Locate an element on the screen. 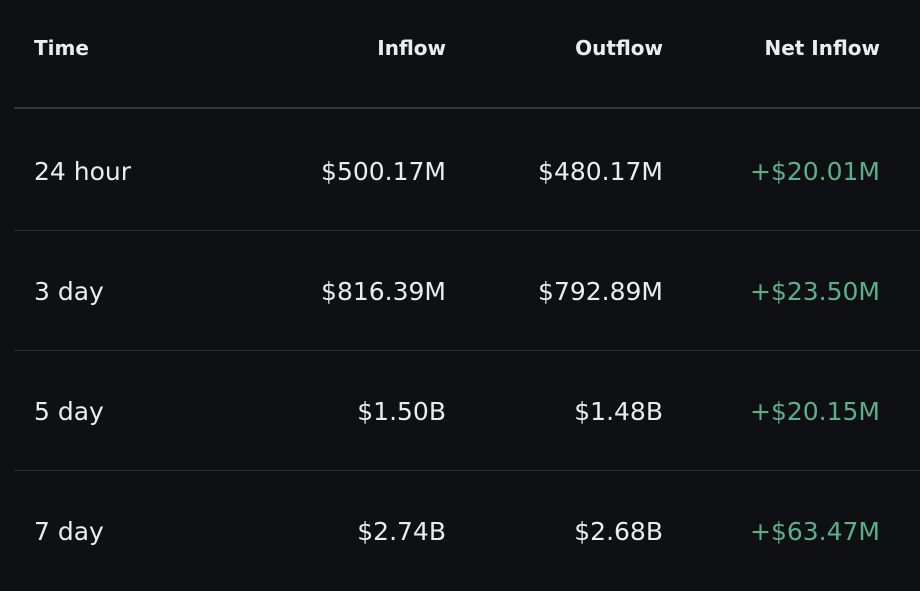 This screenshot has height=591, width=920. time-cell: 24 hour is located at coordinates (83, 171).